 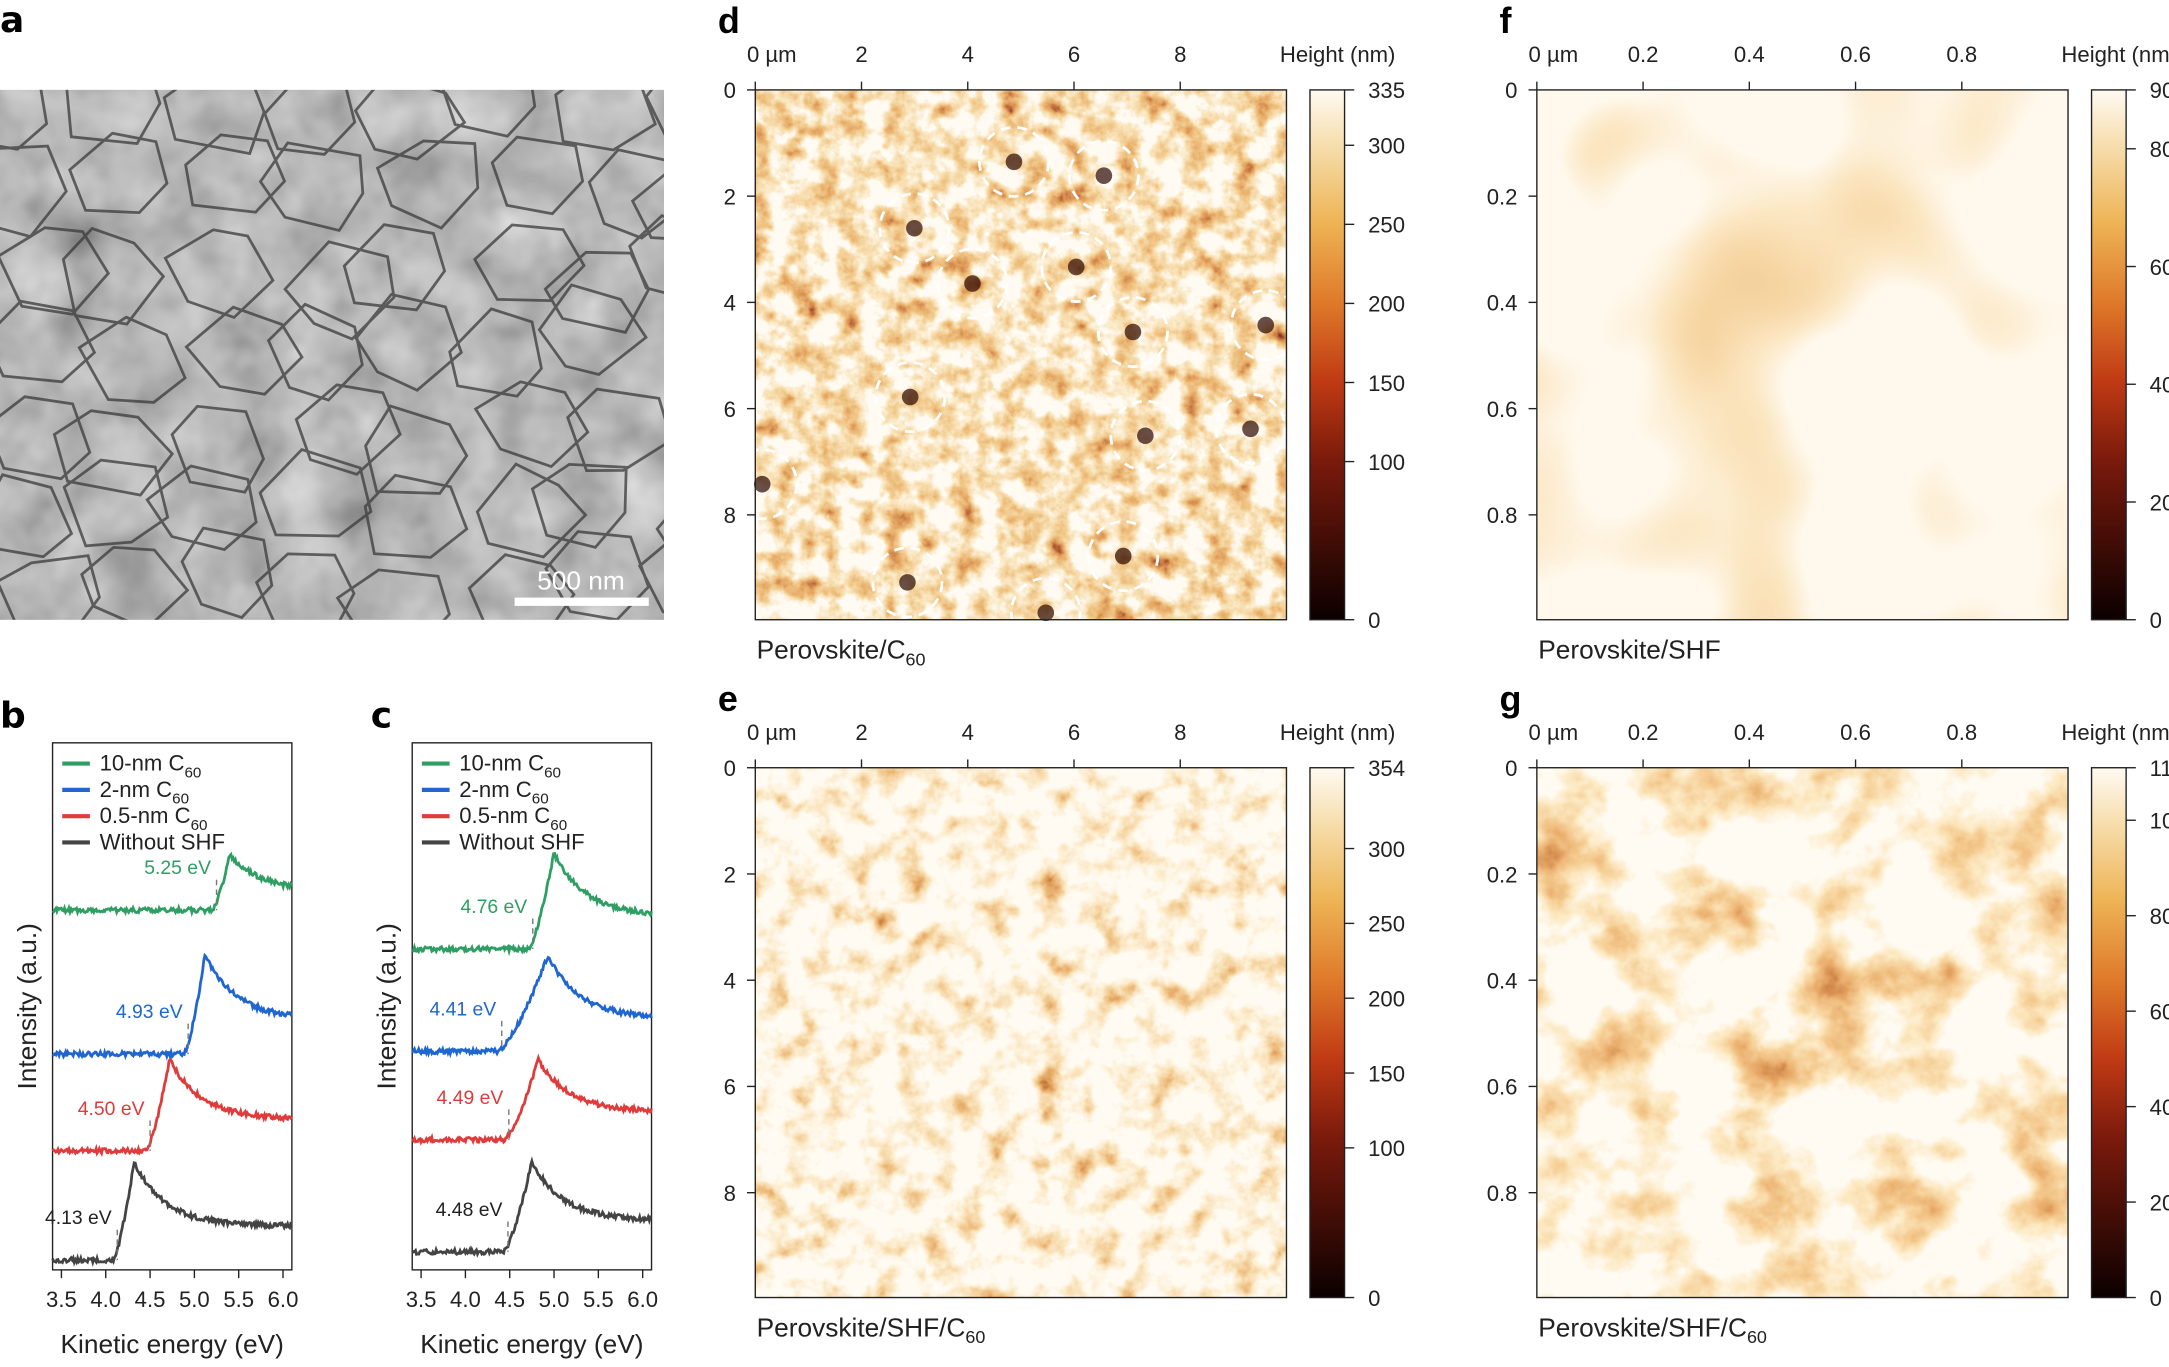 I want to click on x-tick-label: 6.0, so click(x=642, y=1299).